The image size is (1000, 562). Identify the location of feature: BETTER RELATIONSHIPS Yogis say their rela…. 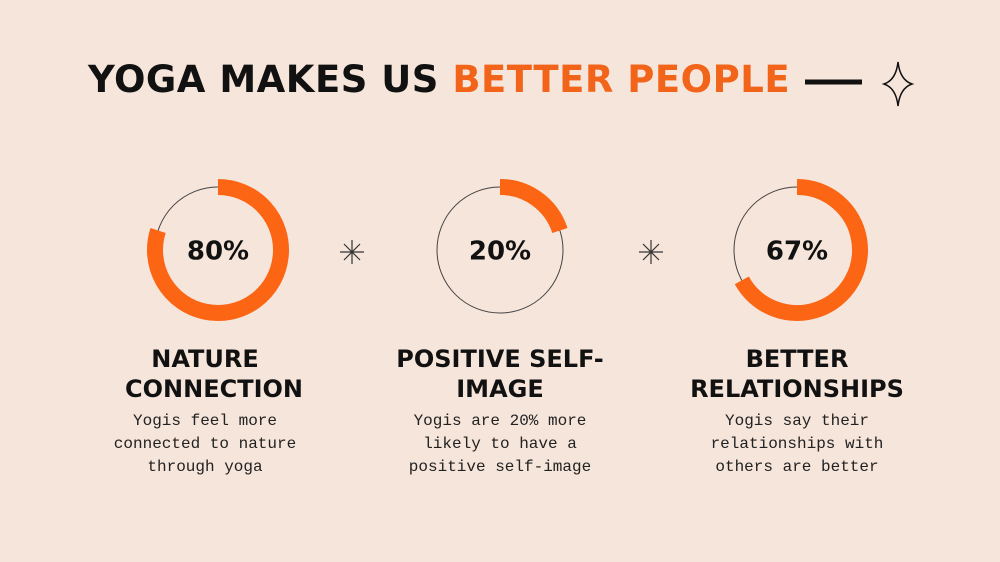
(797, 411).